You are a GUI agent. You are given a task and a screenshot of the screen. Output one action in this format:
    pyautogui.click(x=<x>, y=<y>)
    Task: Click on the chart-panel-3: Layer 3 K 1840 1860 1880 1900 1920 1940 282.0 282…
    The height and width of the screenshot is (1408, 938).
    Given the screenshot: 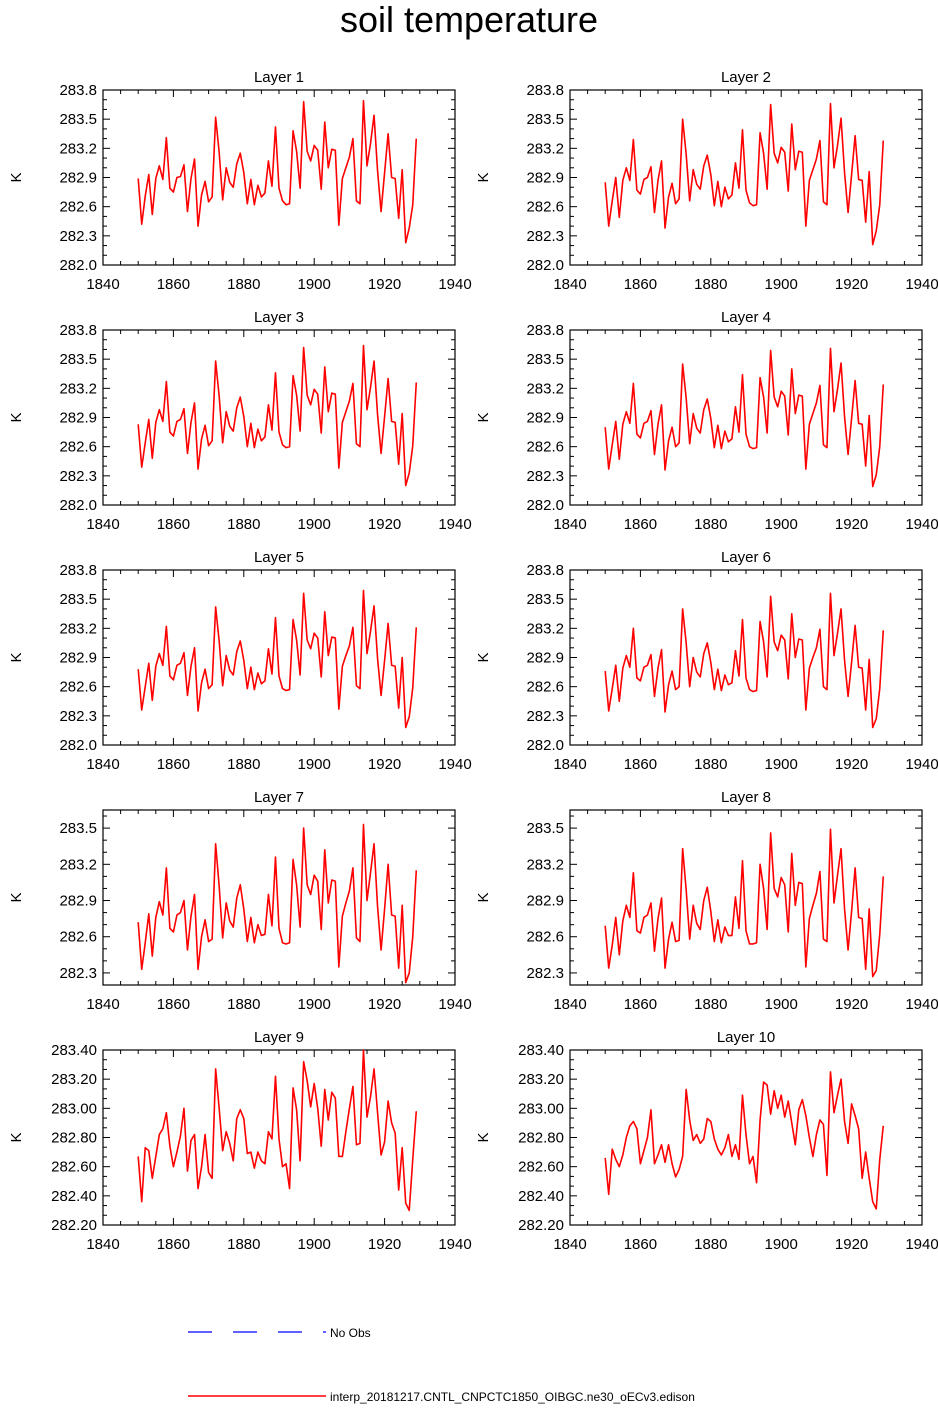 What is the action you would take?
    pyautogui.click(x=240, y=421)
    